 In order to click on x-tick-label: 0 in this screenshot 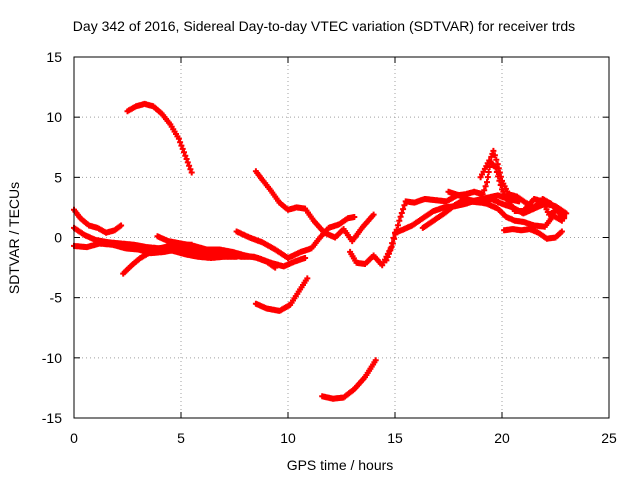, I will do `click(74, 438)`.